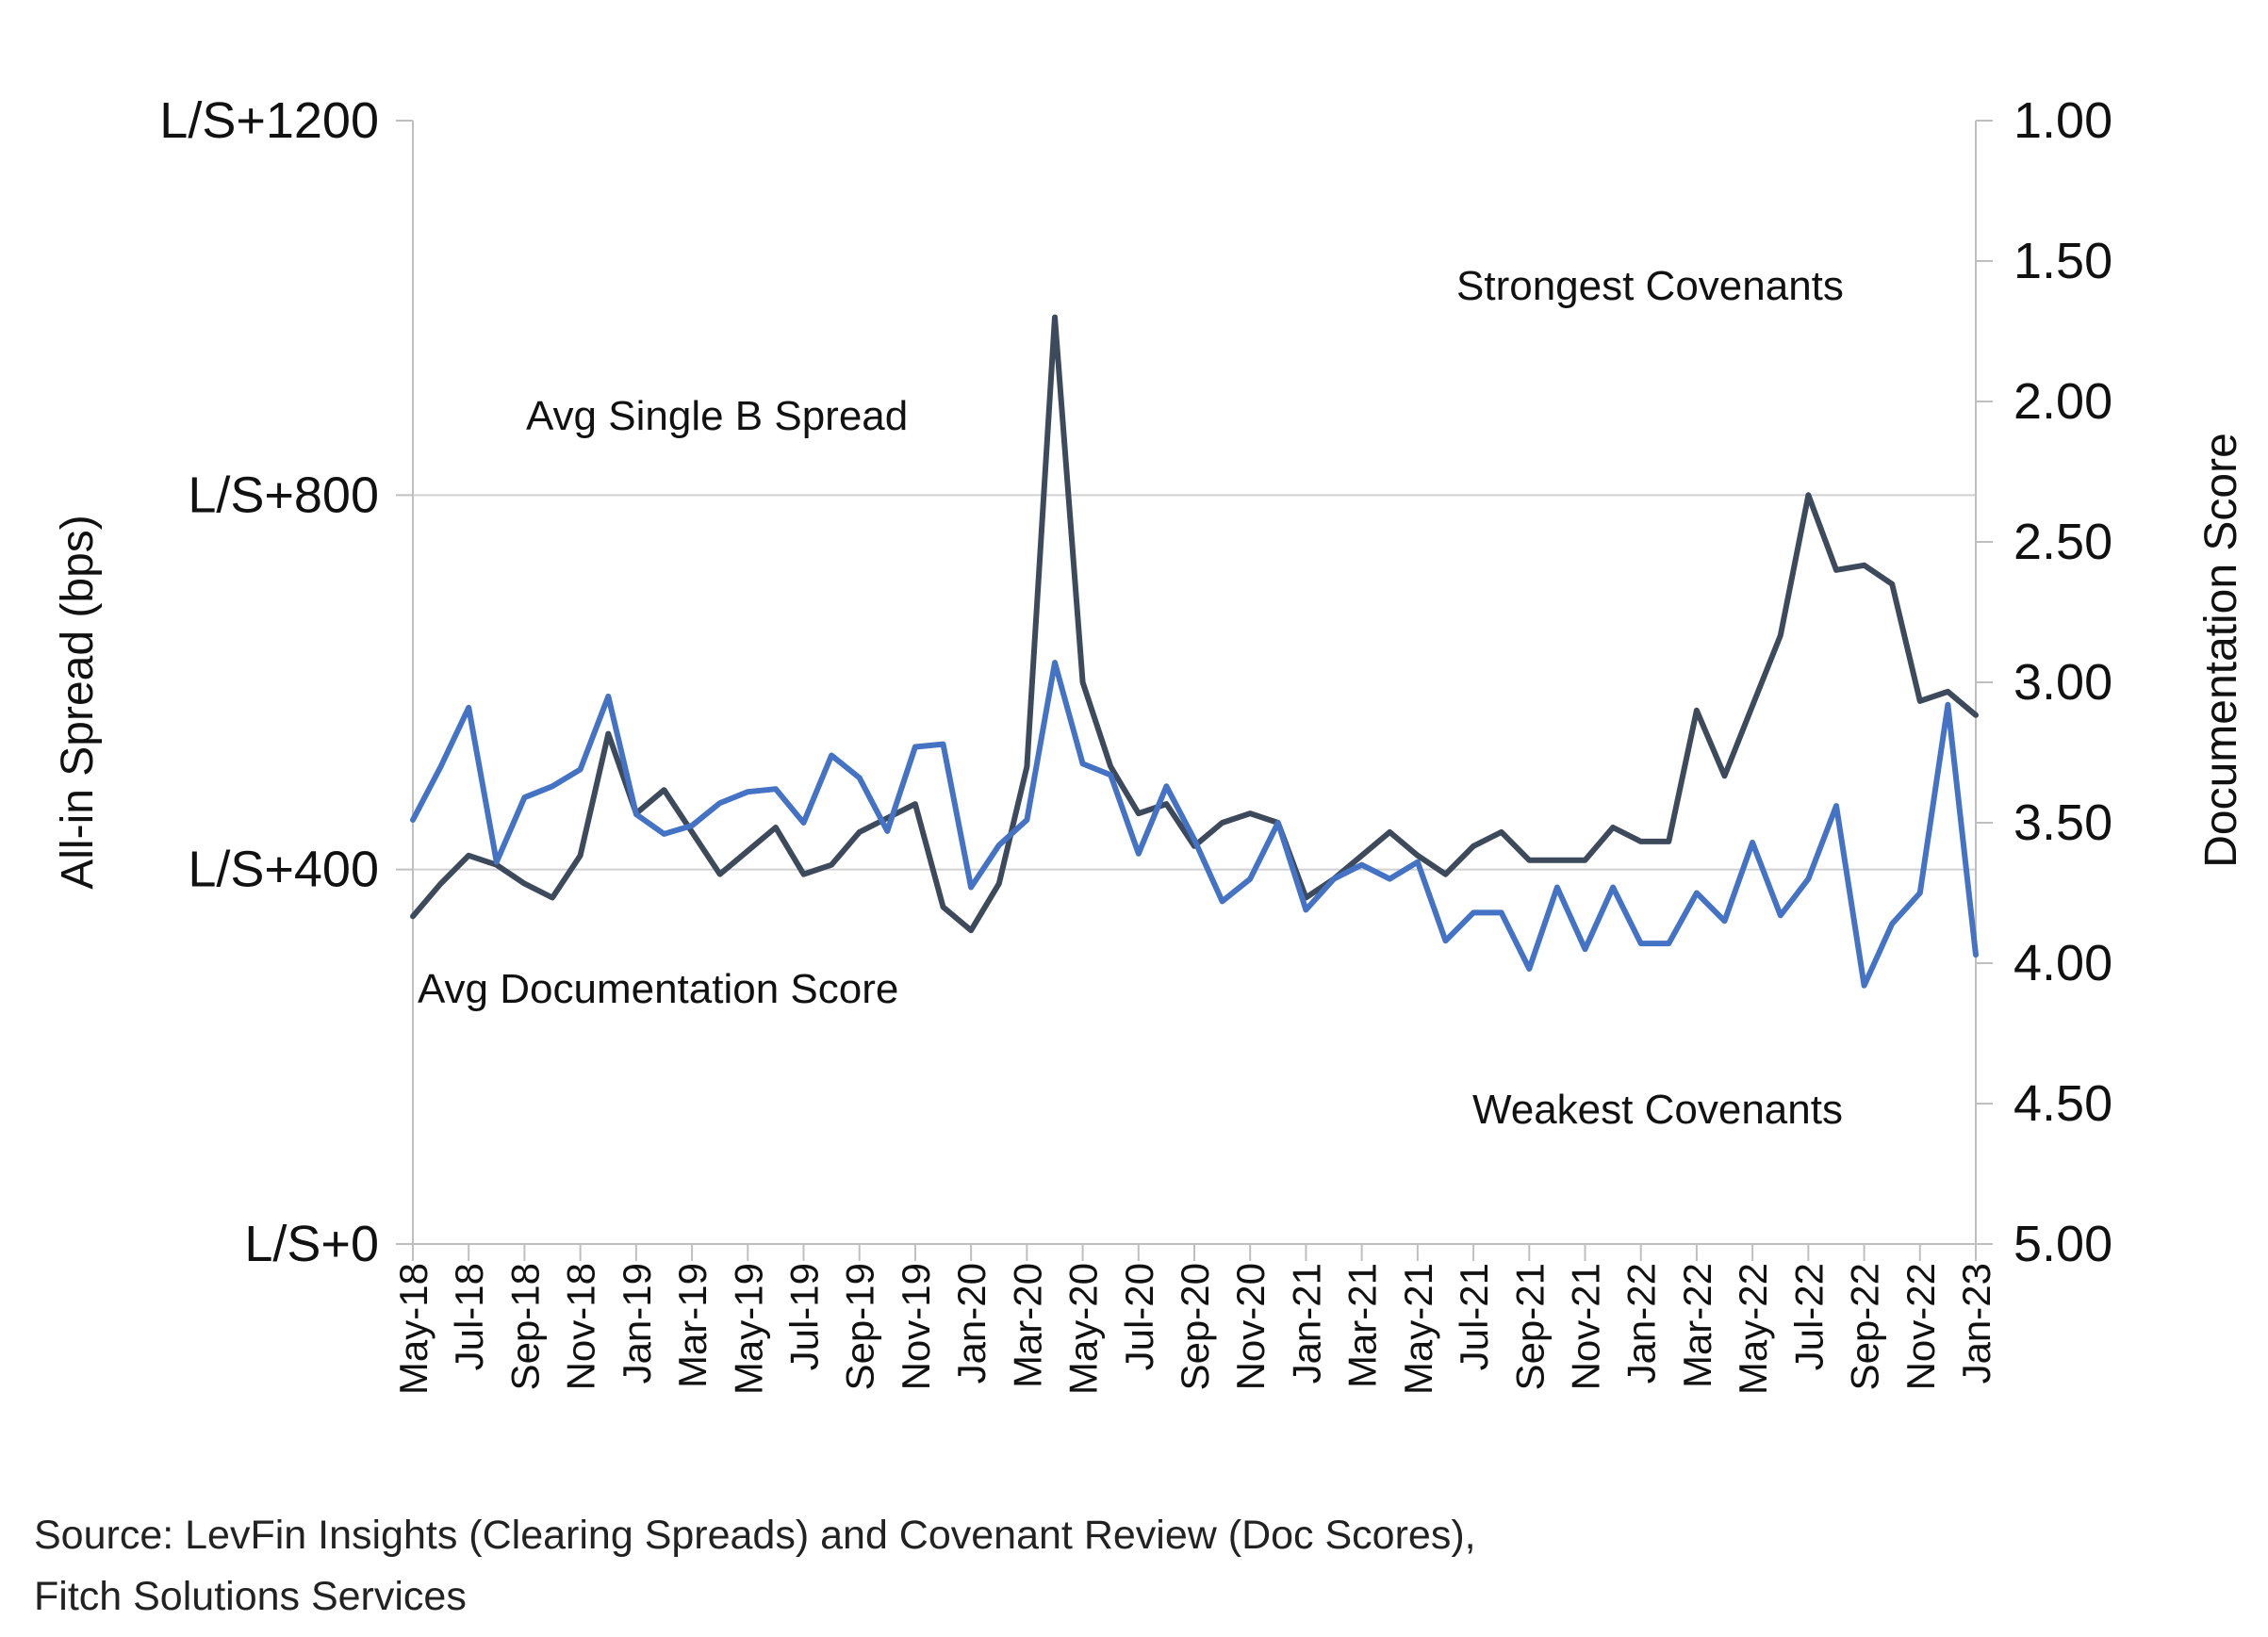 The image size is (2268, 1637). Describe the element at coordinates (2062, 261) in the screenshot. I see `right-tick-label: 1.50` at that location.